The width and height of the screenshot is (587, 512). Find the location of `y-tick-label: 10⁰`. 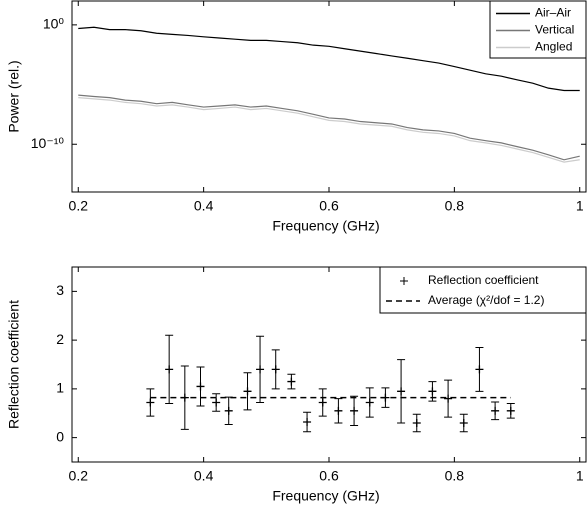

y-tick-label: 10⁰ is located at coordinates (54, 24).